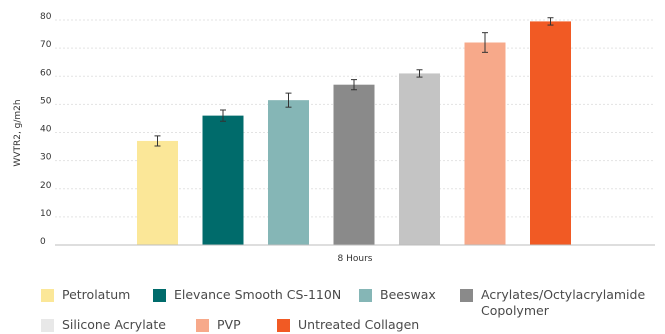 Image resolution: width=665 pixels, height=334 pixels. What do you see at coordinates (288, 172) in the screenshot?
I see `bar-beeswax` at bounding box center [288, 172].